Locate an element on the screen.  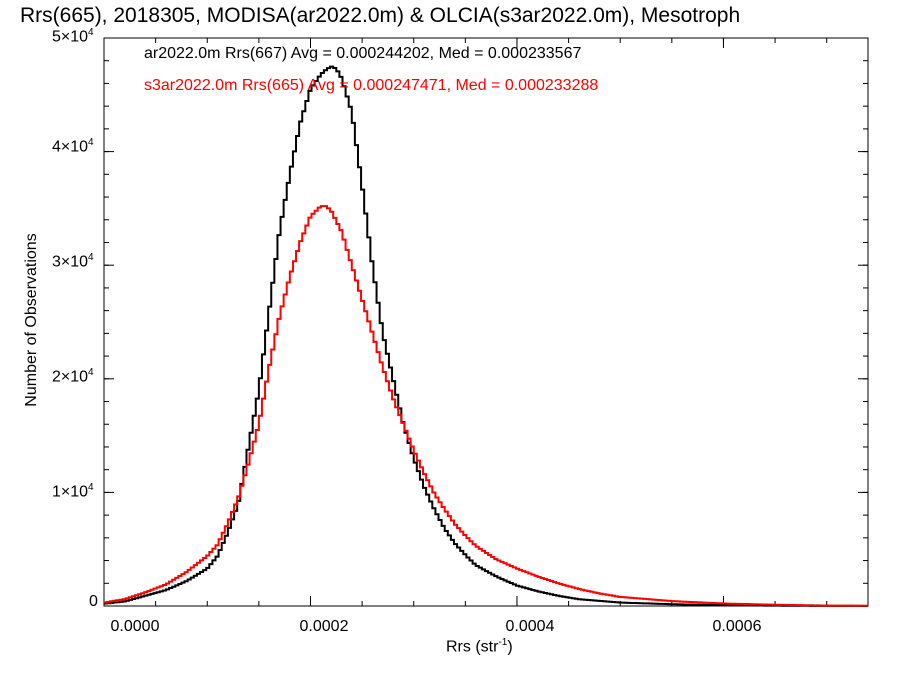
x-tick-label-1: 0.0002 is located at coordinates (324, 626).